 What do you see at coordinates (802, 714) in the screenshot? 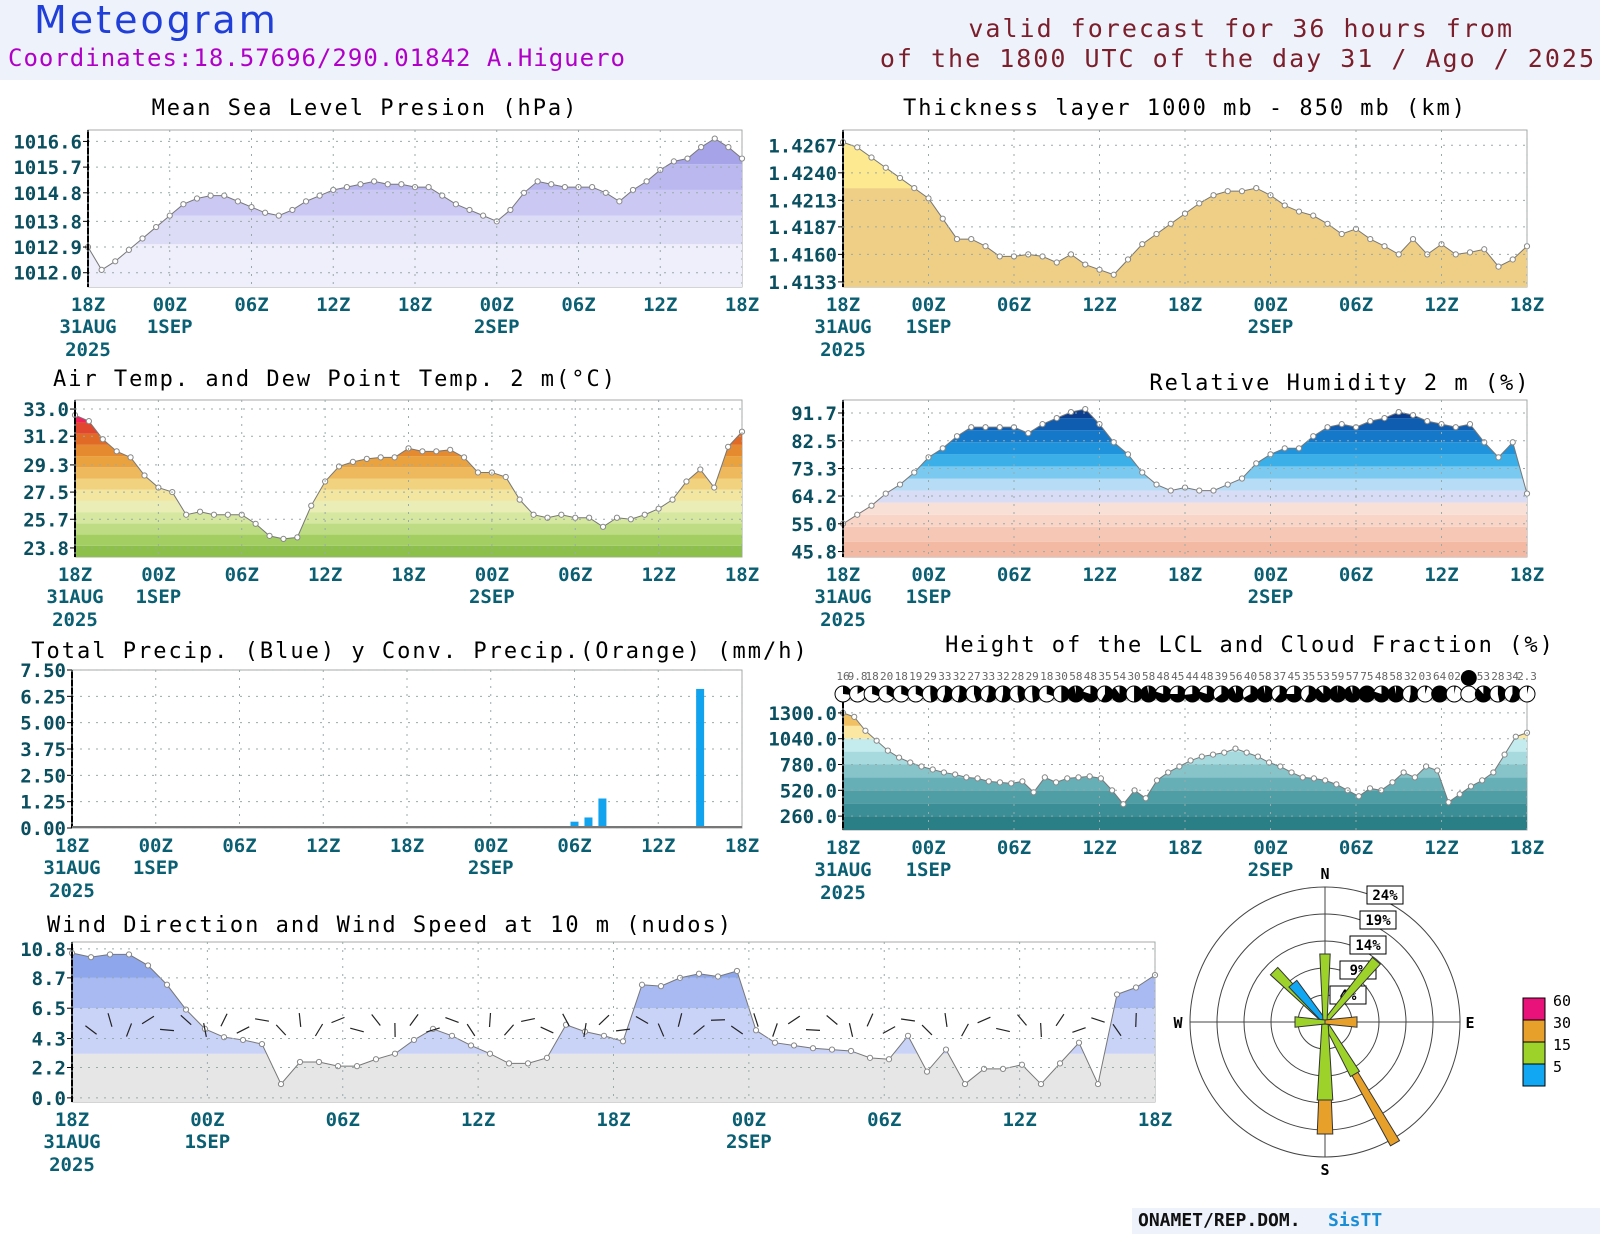
I see `lcl-ytick-label: 1300.0` at bounding box center [802, 714].